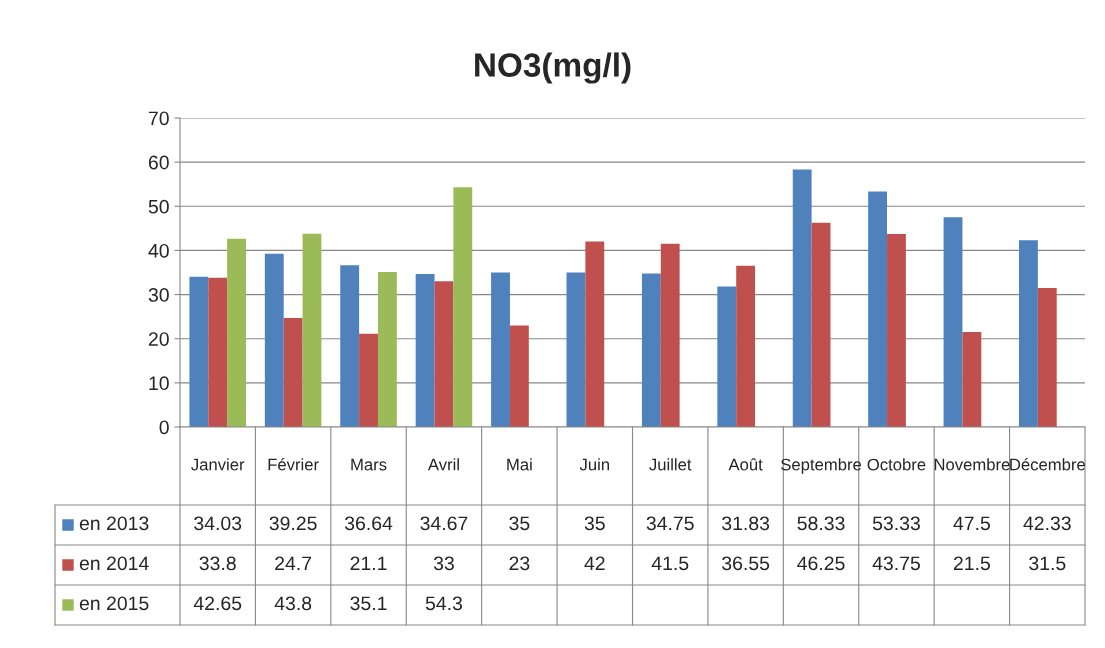 Image resolution: width=1105 pixels, height=648 pixels. I want to click on legend-label: en 2013, so click(114, 523).